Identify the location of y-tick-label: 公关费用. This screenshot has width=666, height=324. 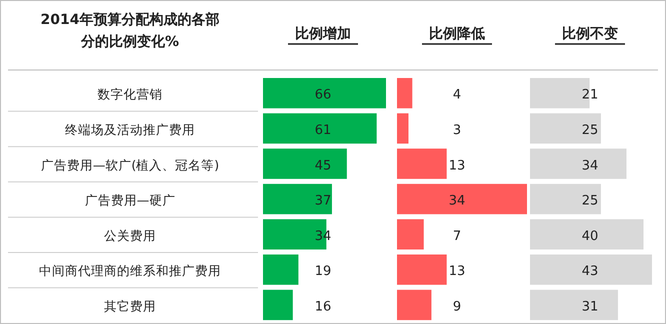
(130, 235).